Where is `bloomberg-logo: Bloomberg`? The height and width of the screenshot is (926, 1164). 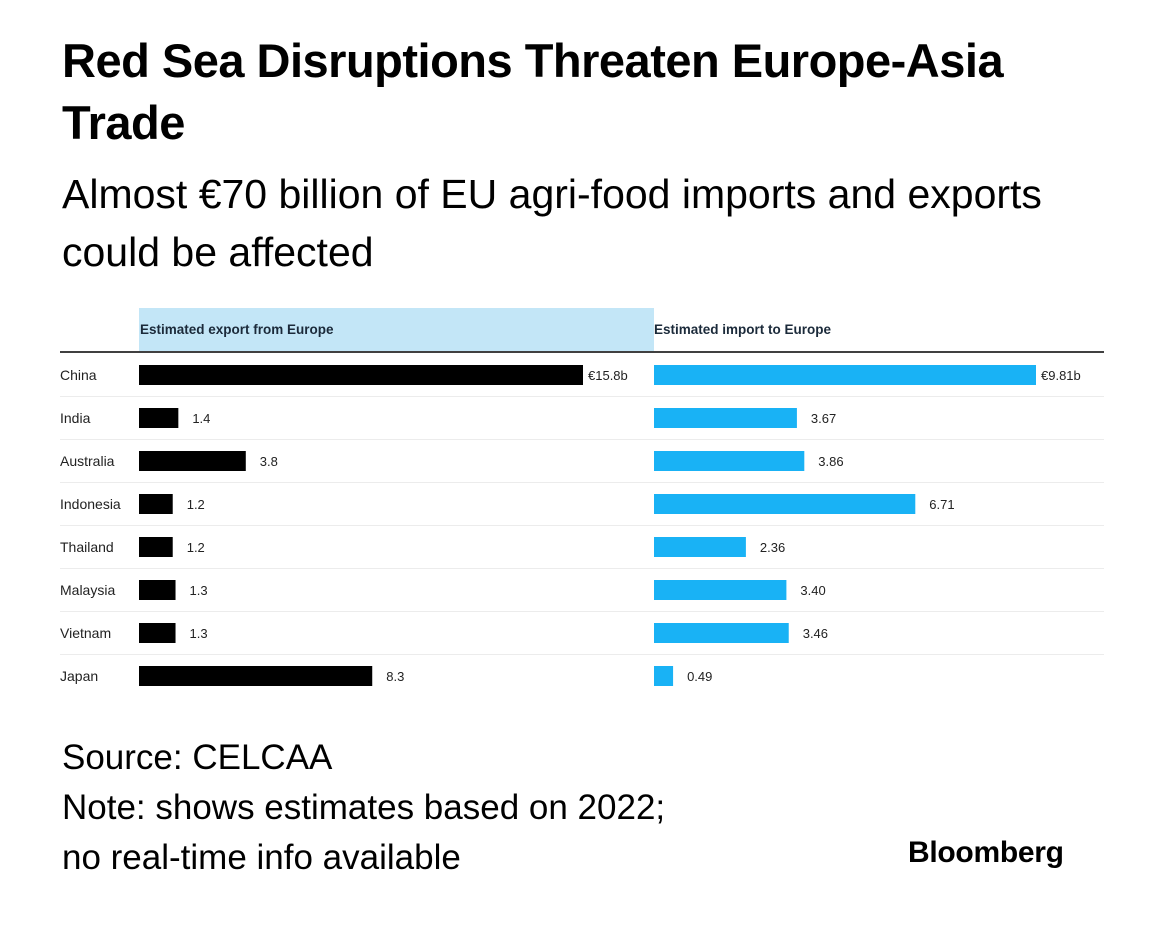 bloomberg-logo: Bloomberg is located at coordinates (986, 852).